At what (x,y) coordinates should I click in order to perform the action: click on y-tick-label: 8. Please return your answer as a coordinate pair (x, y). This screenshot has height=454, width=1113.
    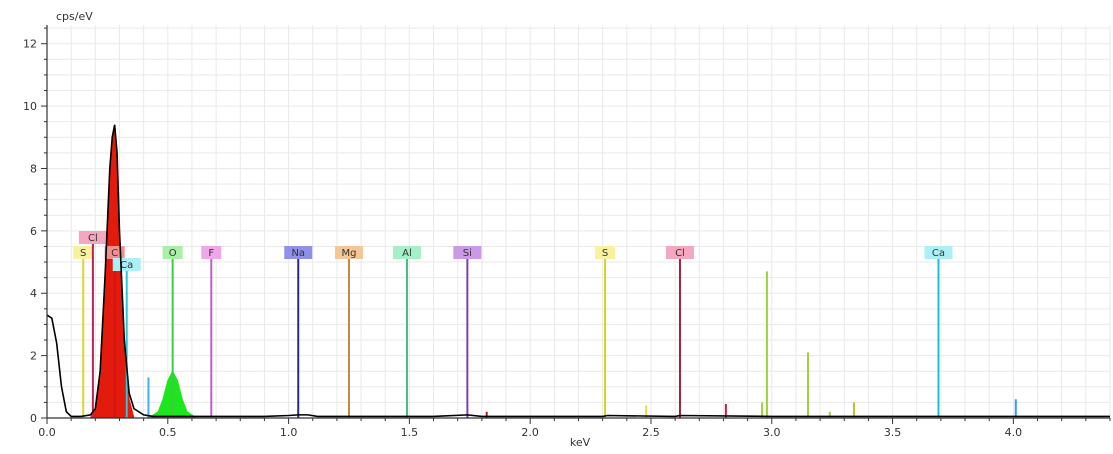
    Looking at the image, I should click on (33, 168).